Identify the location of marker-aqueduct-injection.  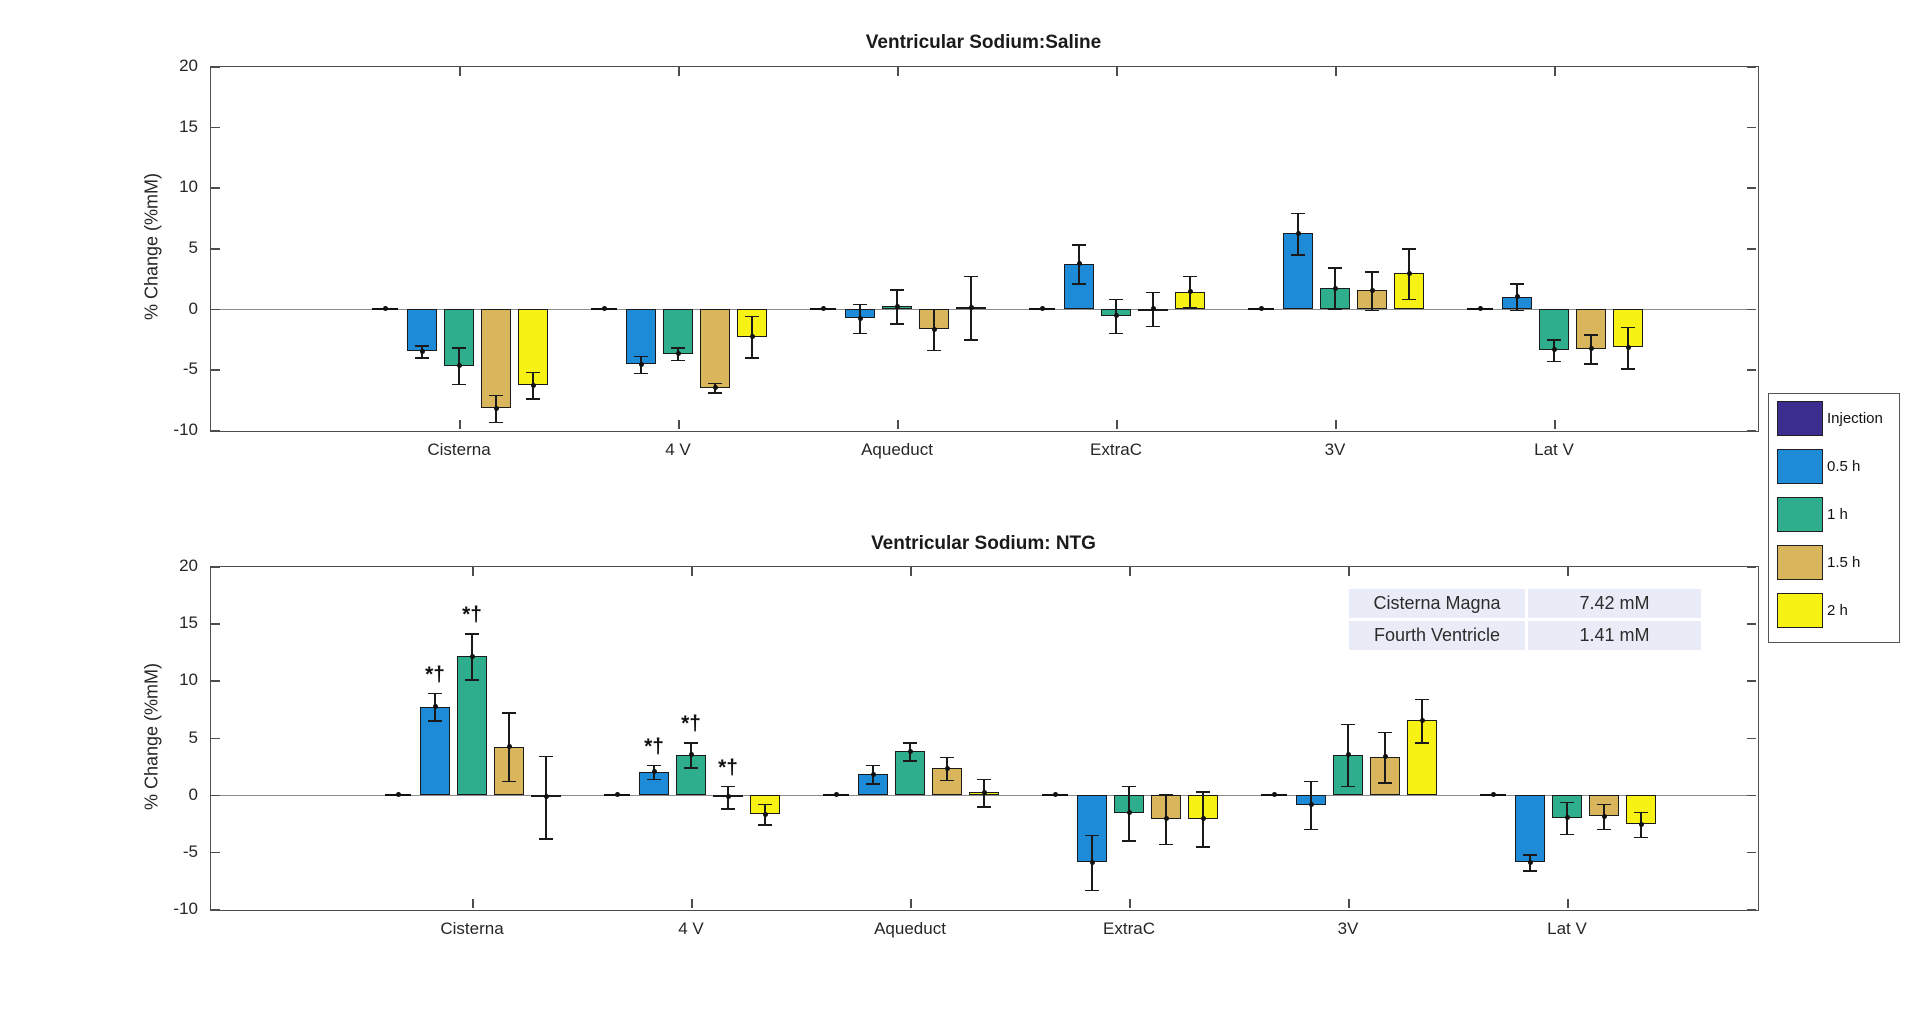
(836, 795).